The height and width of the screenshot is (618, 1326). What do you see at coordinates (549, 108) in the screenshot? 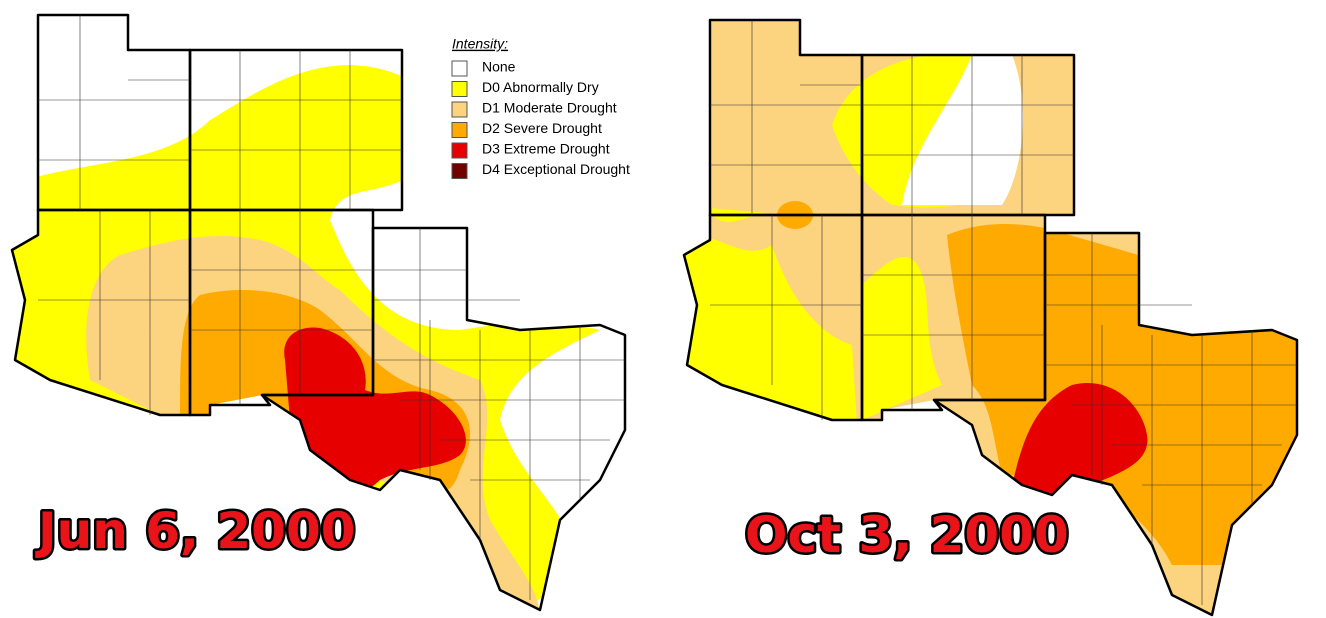
I see `legend-label: D1 Moderate Drought` at bounding box center [549, 108].